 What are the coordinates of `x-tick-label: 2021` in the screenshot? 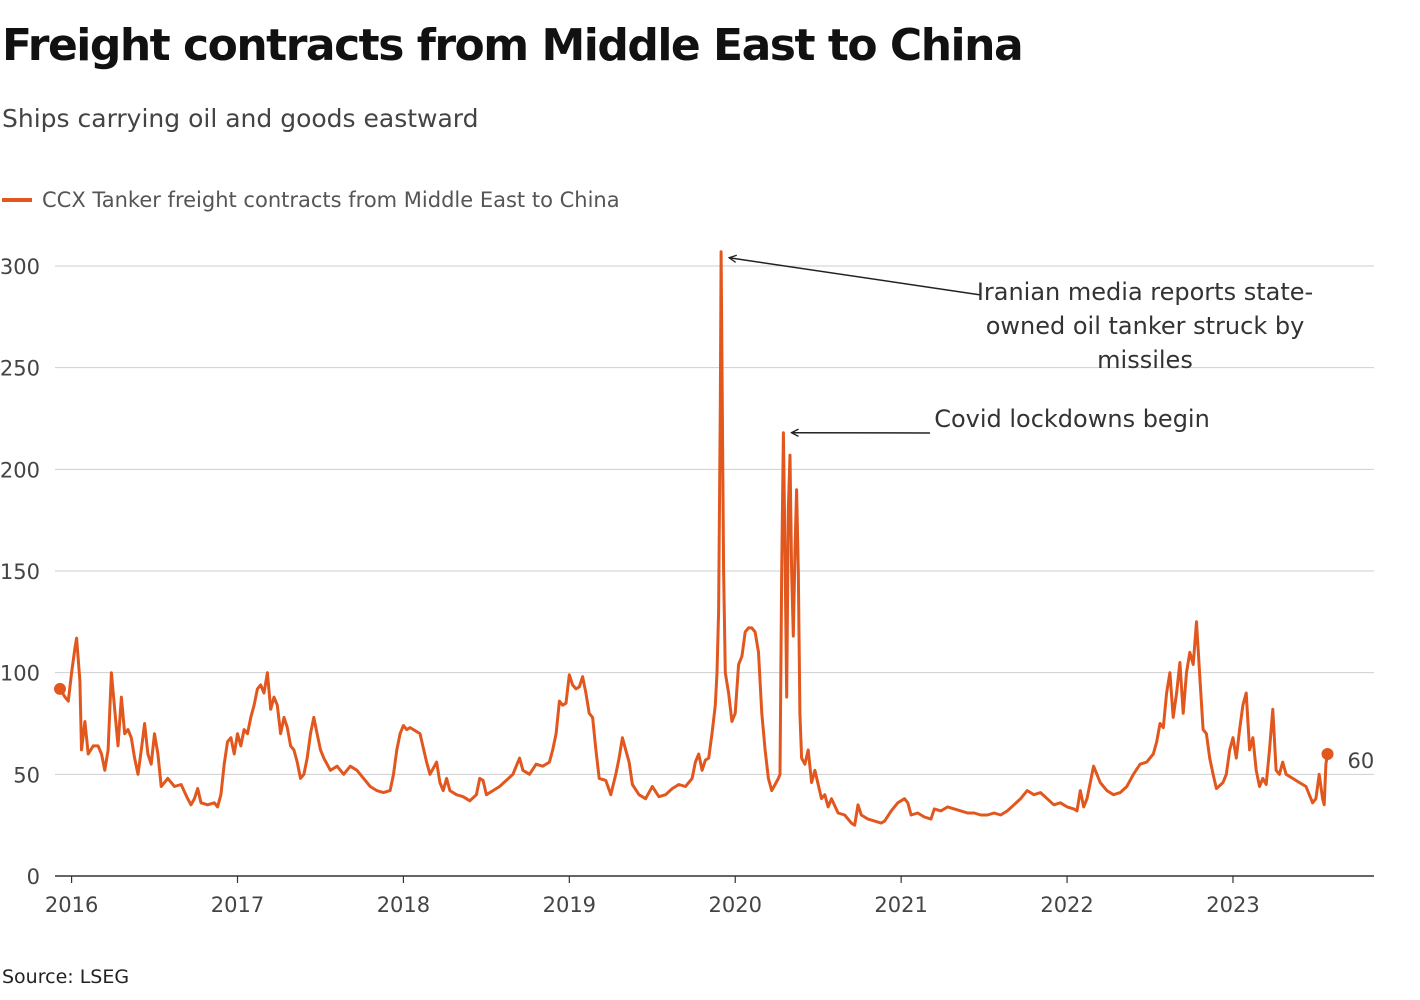 It's located at (900, 905).